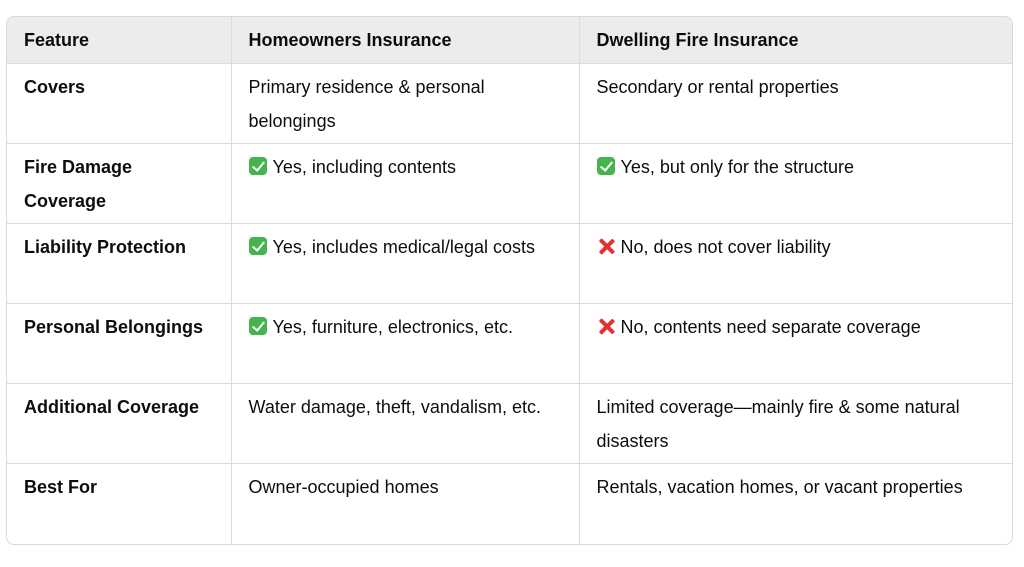 Image resolution: width=1024 pixels, height=567 pixels. Describe the element at coordinates (795, 40) in the screenshot. I see `header-dwelling: Dwelling Fire Insurance` at that location.